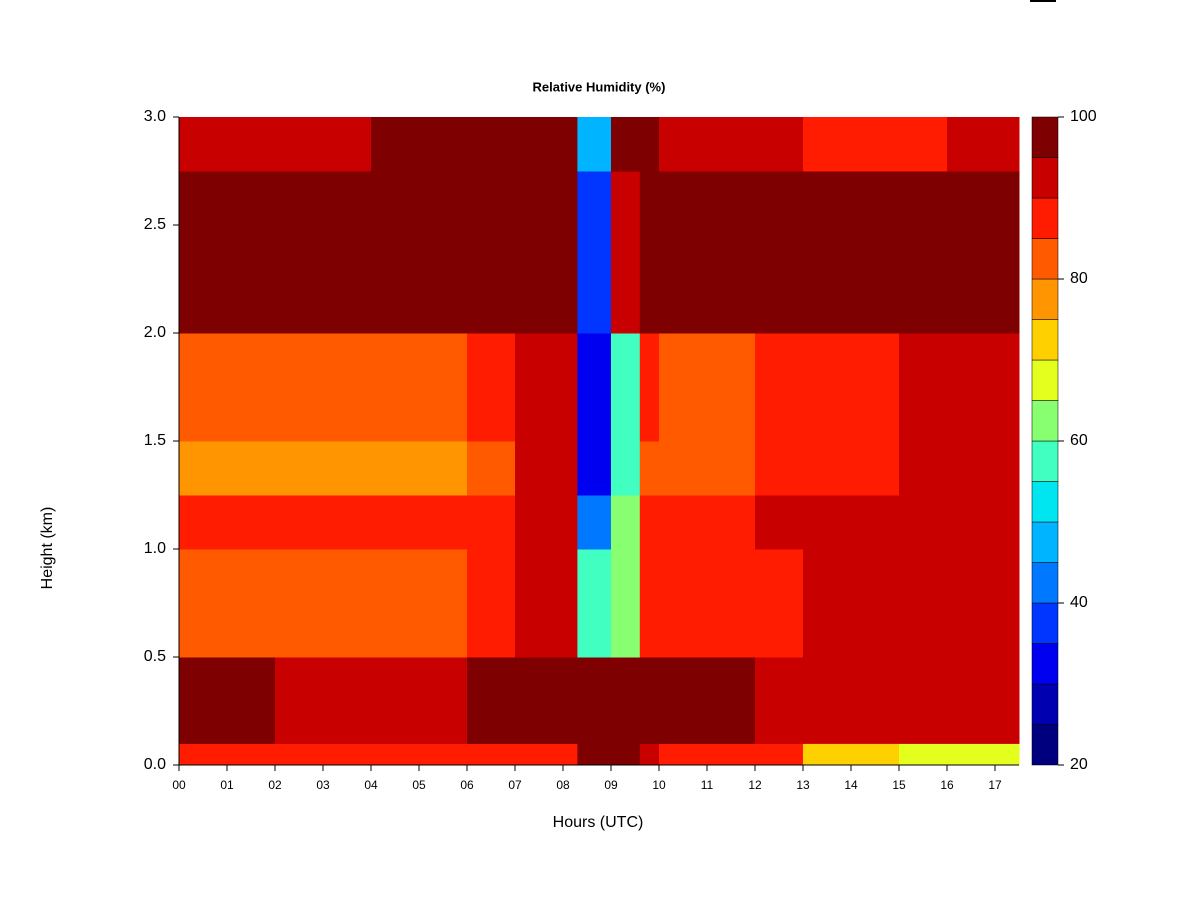 The height and width of the screenshot is (900, 1200). What do you see at coordinates (1079, 764) in the screenshot?
I see `colorbar-tick-label: 20` at bounding box center [1079, 764].